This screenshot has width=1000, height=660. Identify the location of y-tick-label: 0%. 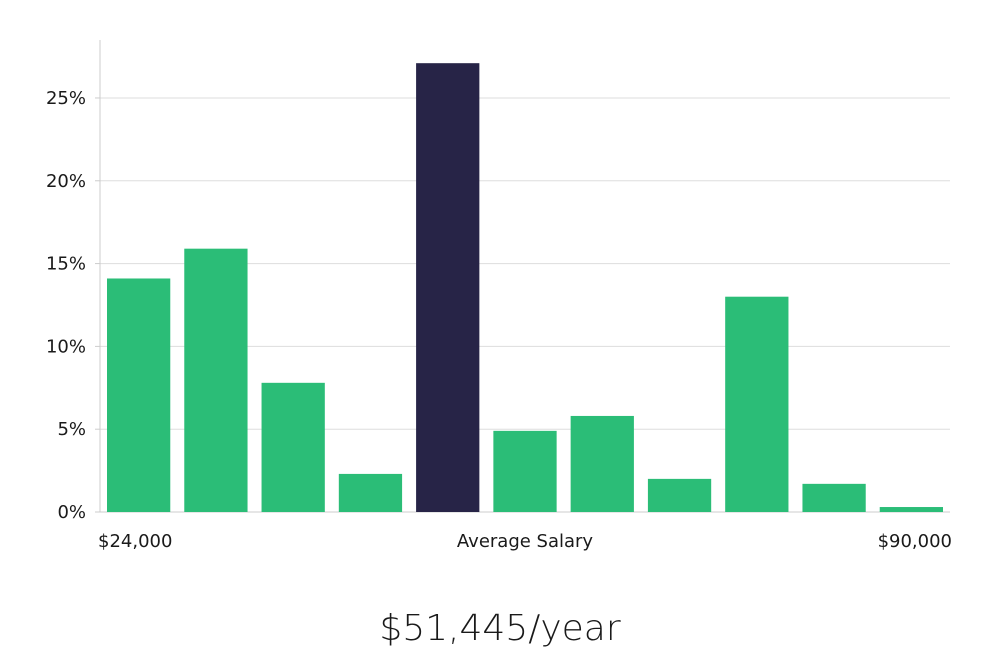
(71, 512).